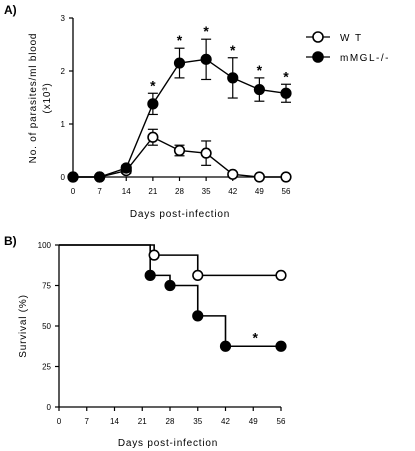 The image size is (415, 451). Describe the element at coordinates (46, 326) in the screenshot. I see `panel-b-y-tick-label: 50` at that location.